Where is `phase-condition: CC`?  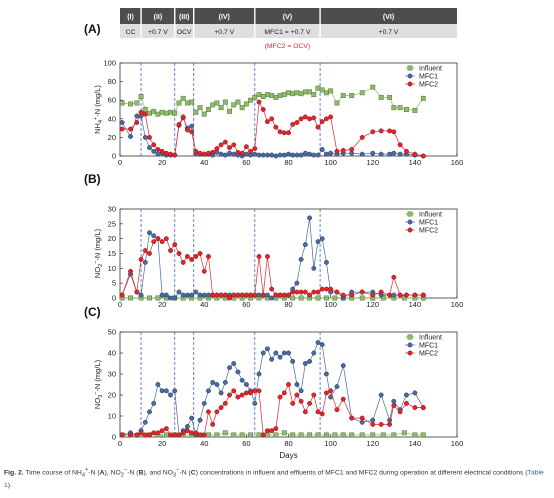
phase-condition: CC is located at coordinates (131, 32).